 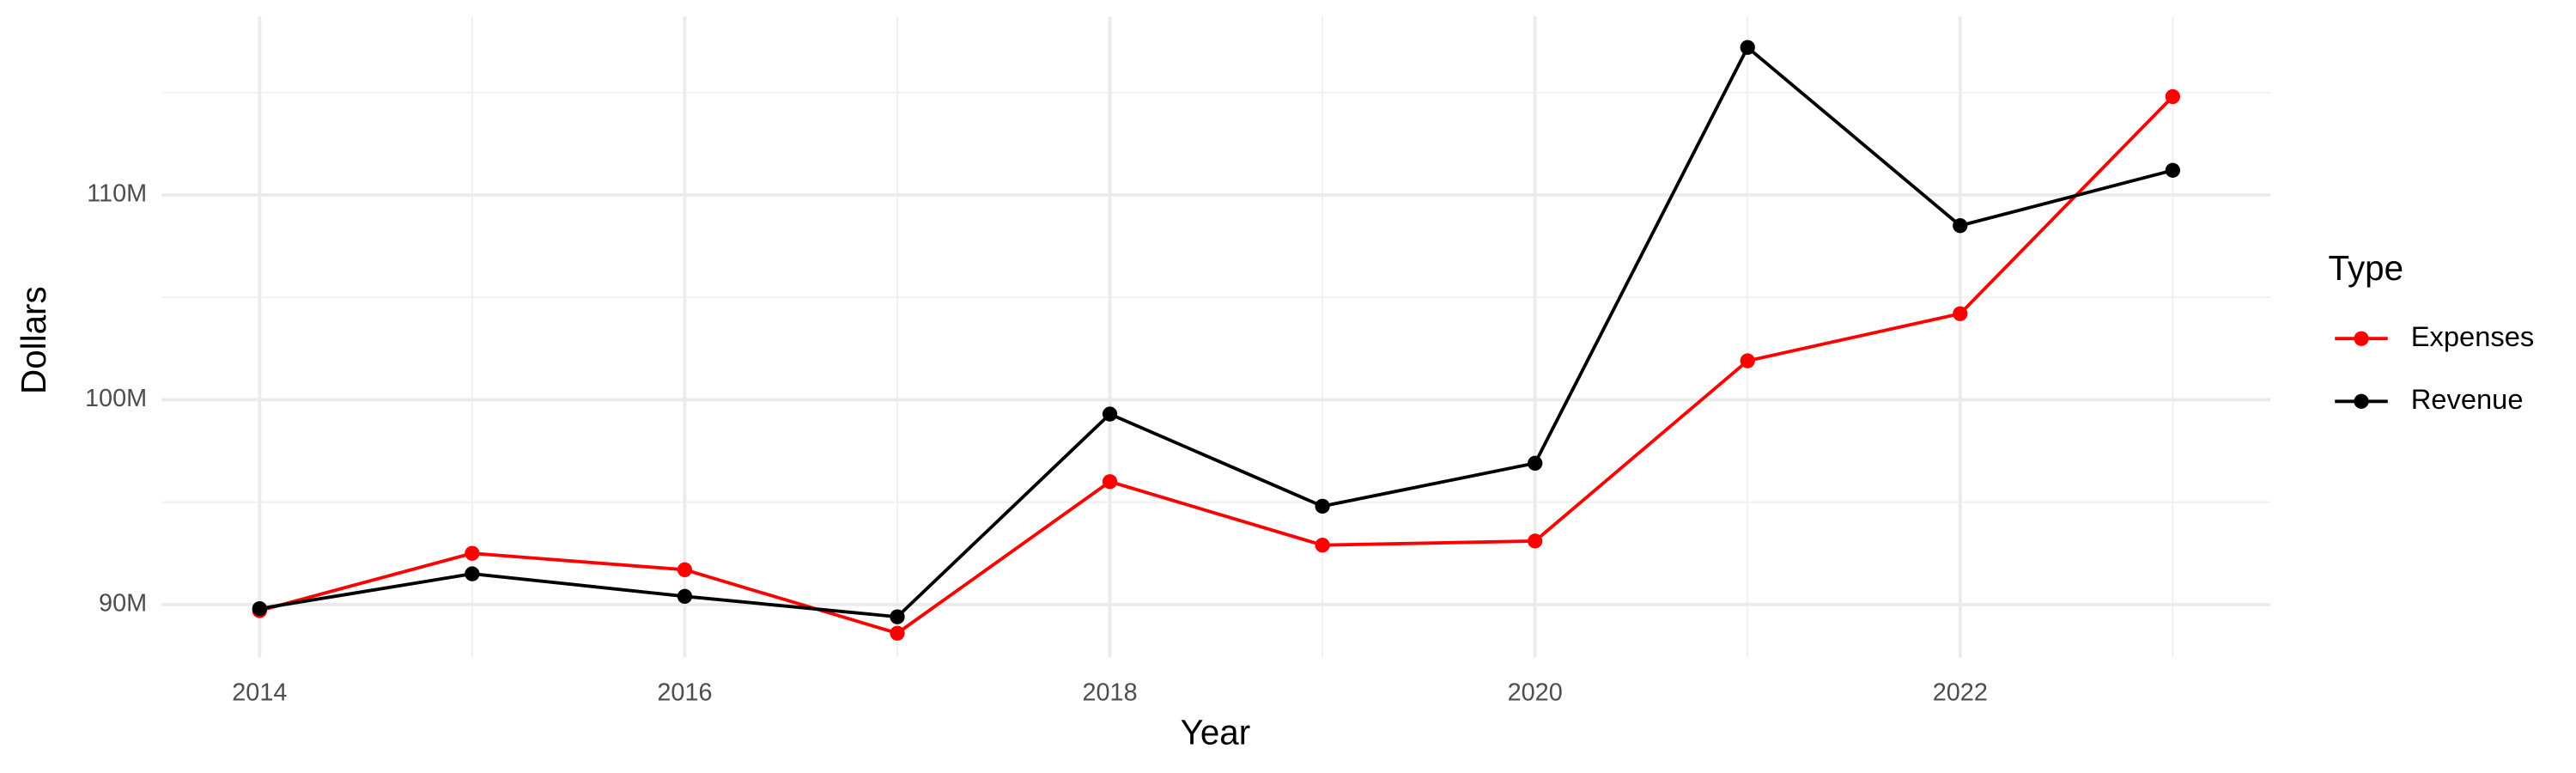 What do you see at coordinates (33, 340) in the screenshot?
I see `y-axis-label: Dollars` at bounding box center [33, 340].